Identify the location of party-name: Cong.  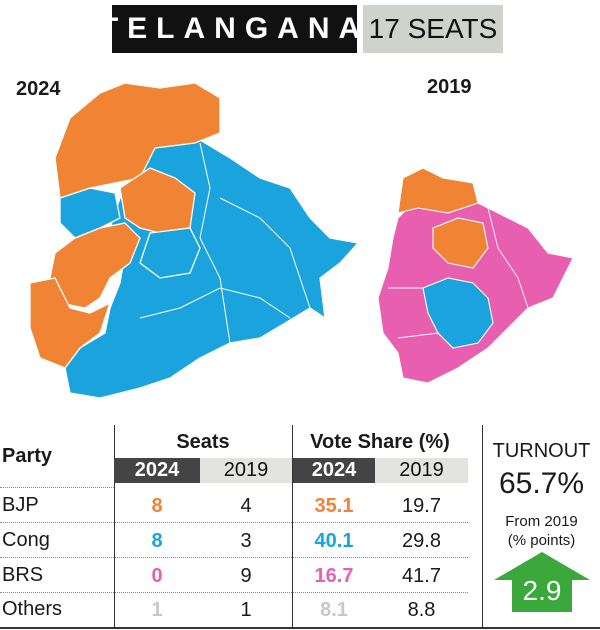
(26, 540).